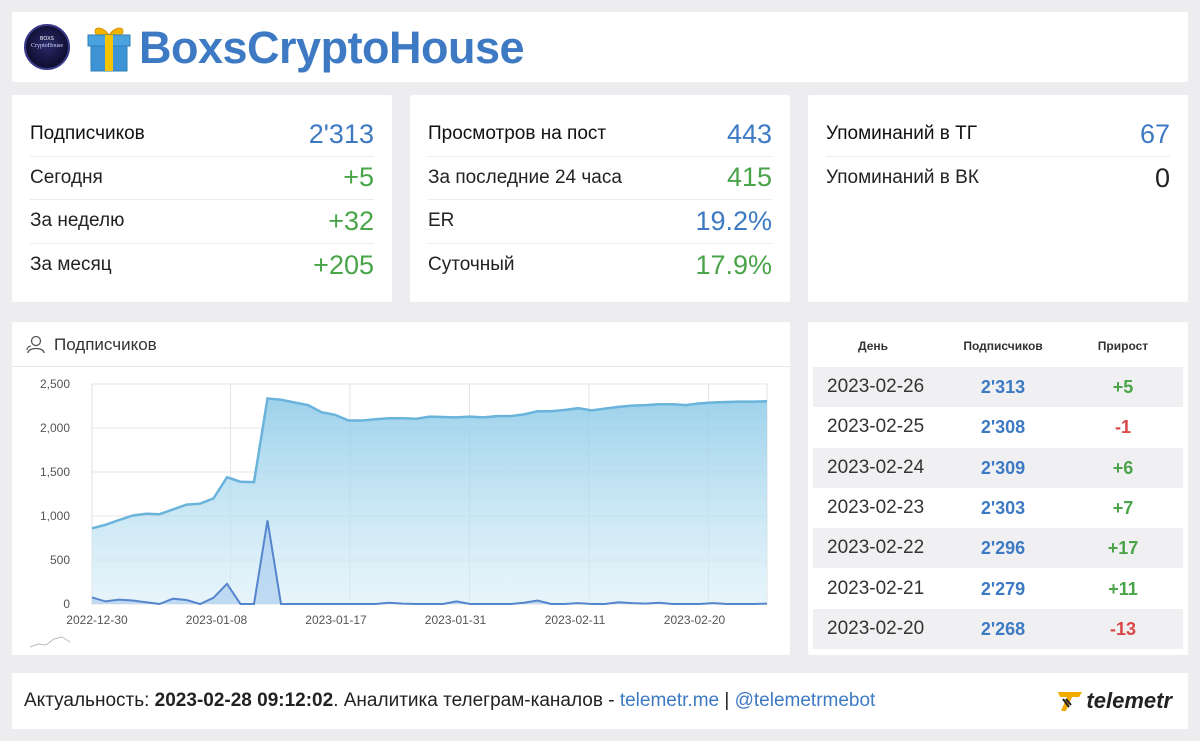 This screenshot has height=741, width=1200. Describe the element at coordinates (600, 47) in the screenshot. I see `channel-header: BOXS CryptoHouse BoxsCryptoHouse` at that location.